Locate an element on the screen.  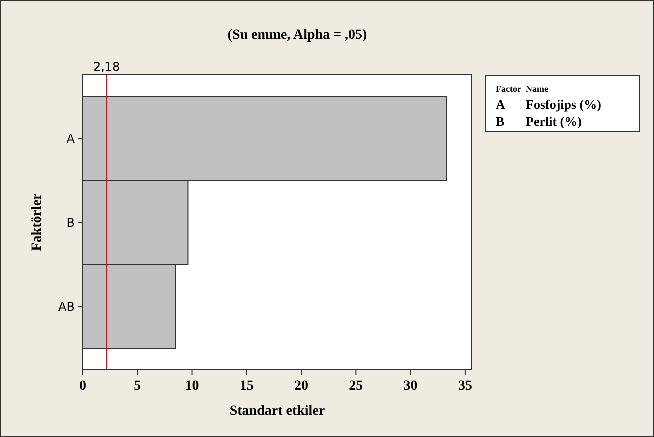
y-tick-label: AB is located at coordinates (66, 307).